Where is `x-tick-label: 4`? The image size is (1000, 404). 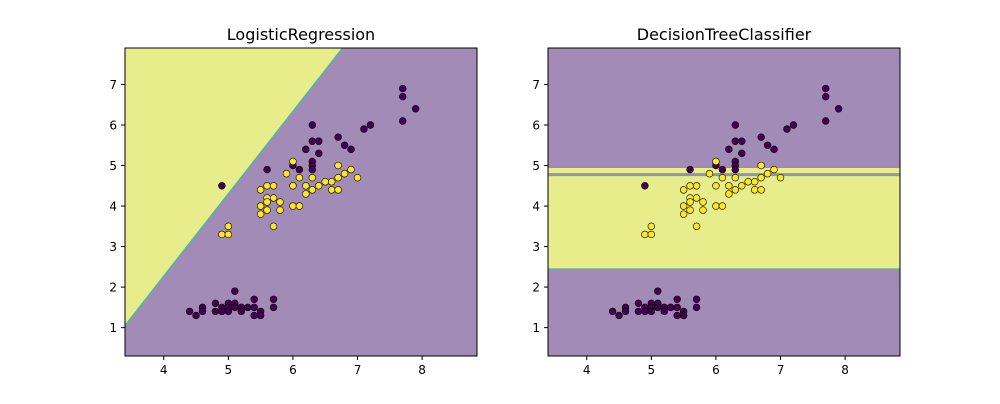 x-tick-label: 4 is located at coordinates (164, 370).